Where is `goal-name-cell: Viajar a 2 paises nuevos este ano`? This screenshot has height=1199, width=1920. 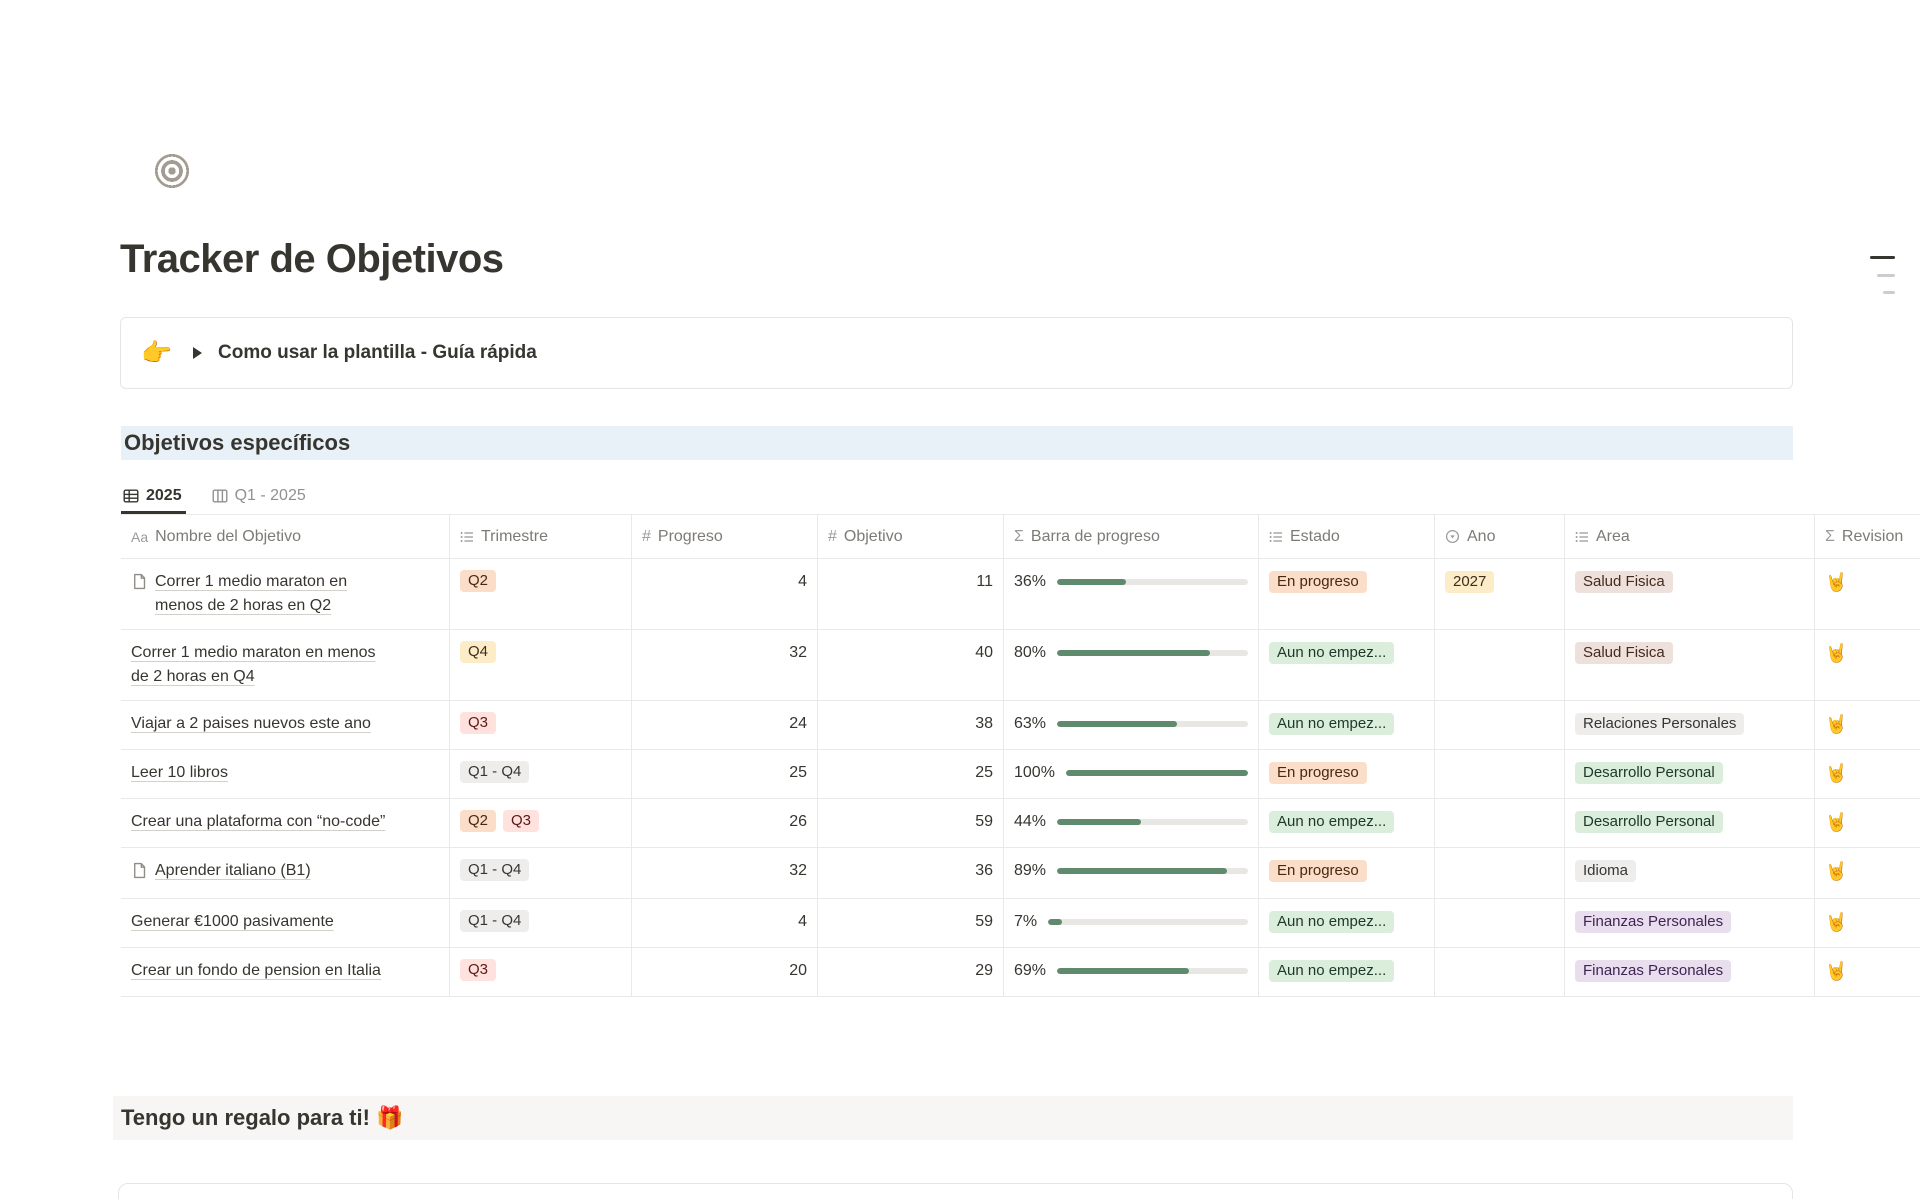 goal-name-cell: Viajar a 2 paises nuevos este ano is located at coordinates (285, 725).